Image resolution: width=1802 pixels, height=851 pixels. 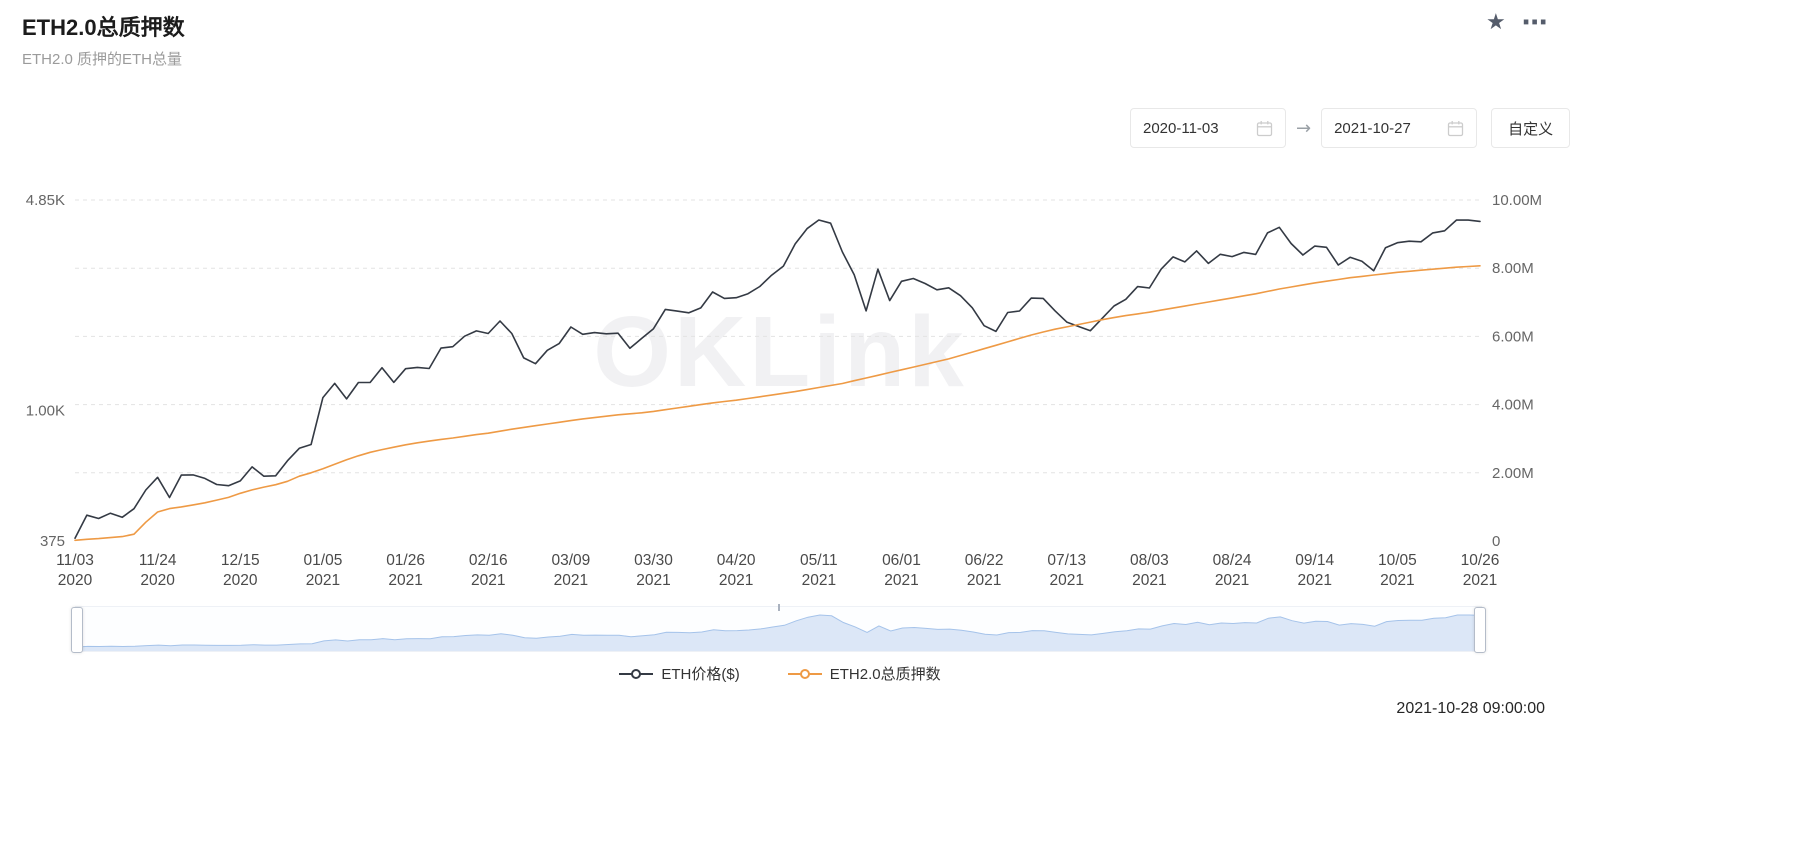 What do you see at coordinates (75, 570) in the screenshot?
I see `x-axis-label: 11/03 2020` at bounding box center [75, 570].